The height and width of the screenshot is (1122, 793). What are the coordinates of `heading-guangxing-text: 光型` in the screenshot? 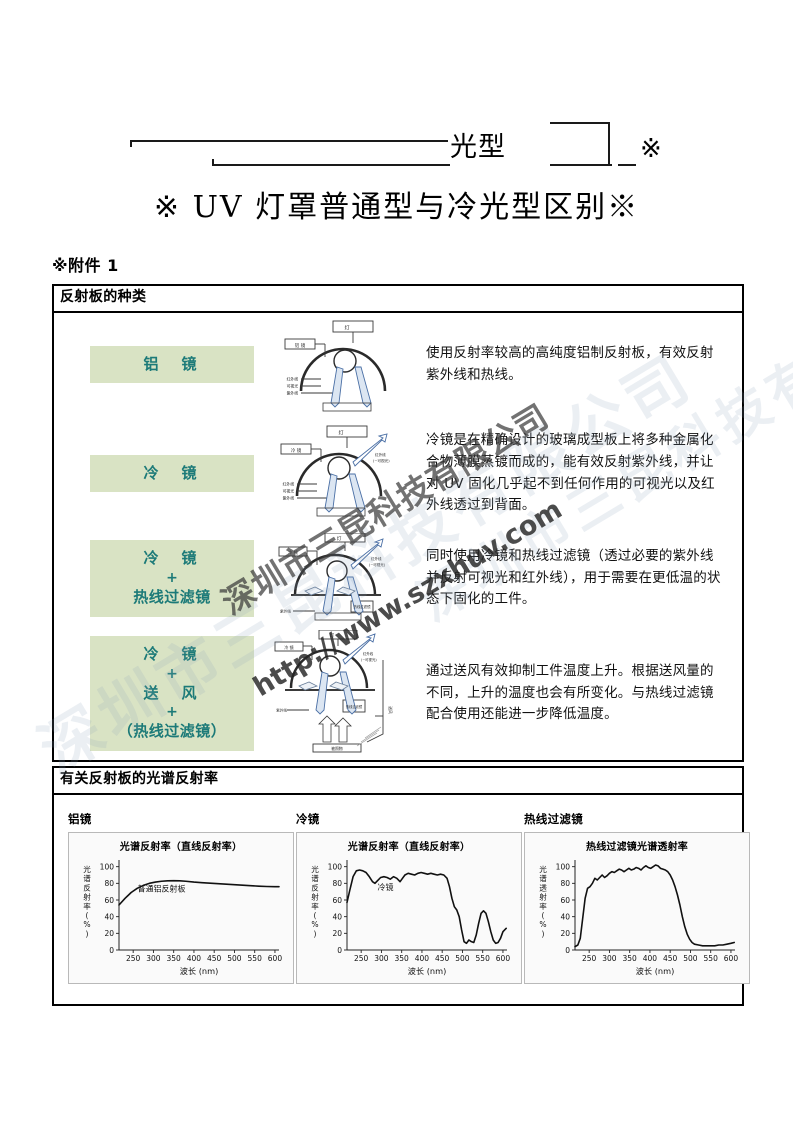 It's located at (478, 147).